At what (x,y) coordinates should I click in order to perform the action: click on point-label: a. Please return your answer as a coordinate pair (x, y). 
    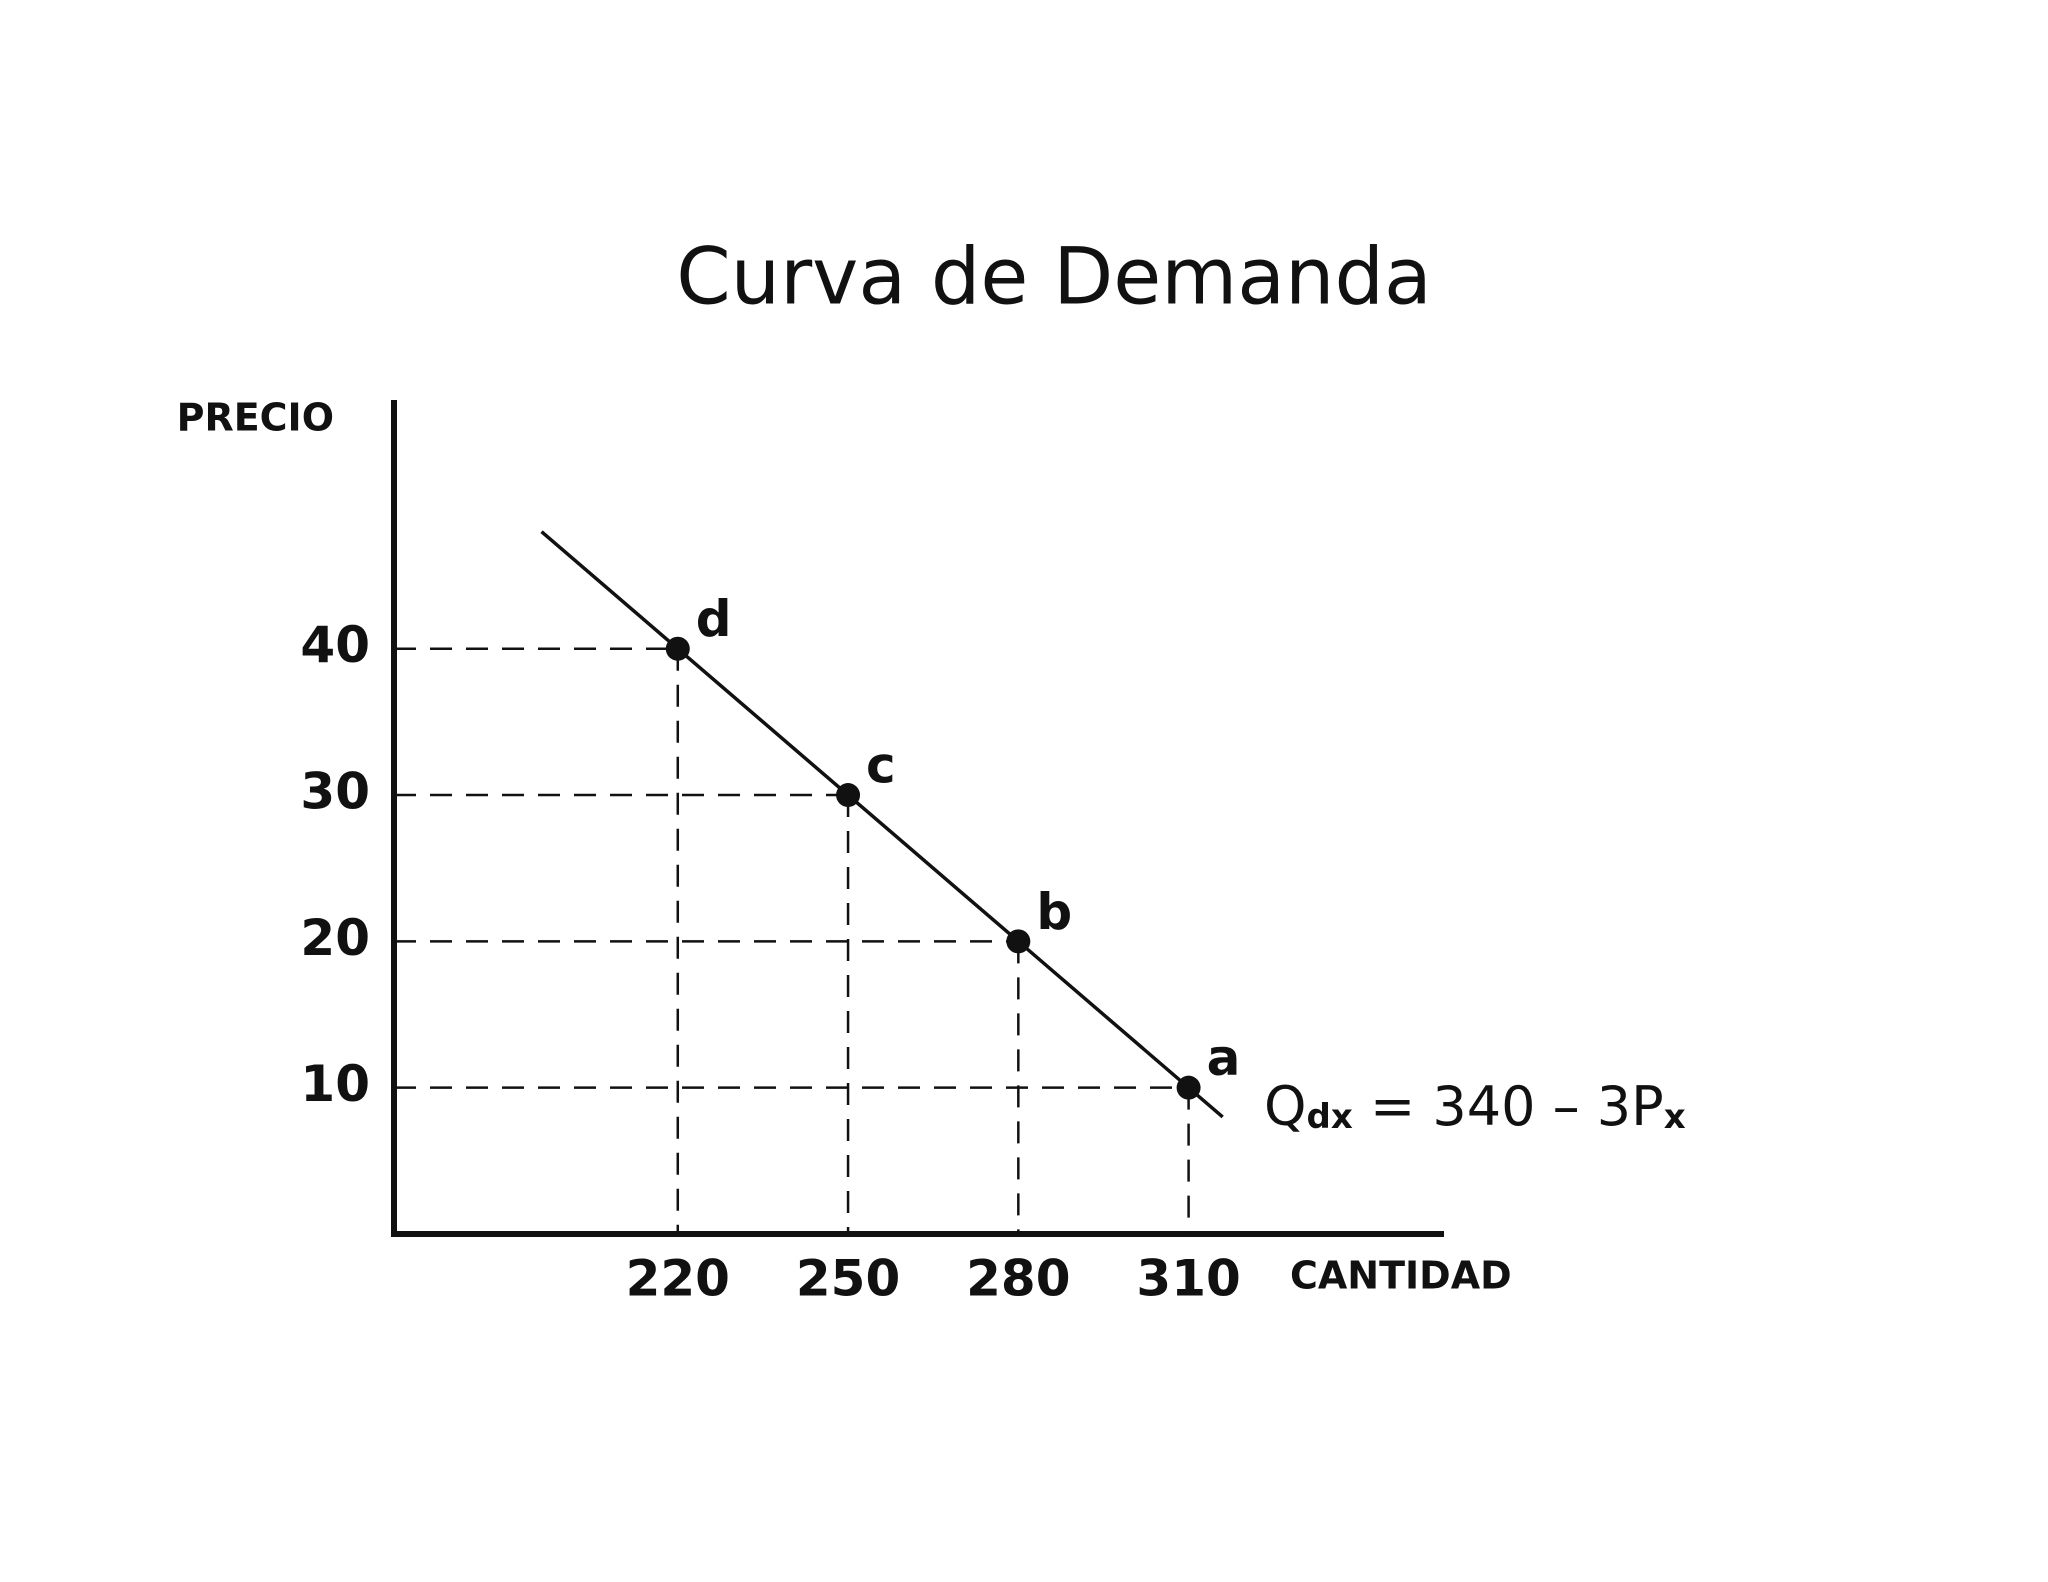
    Looking at the image, I should click on (1224, 1058).